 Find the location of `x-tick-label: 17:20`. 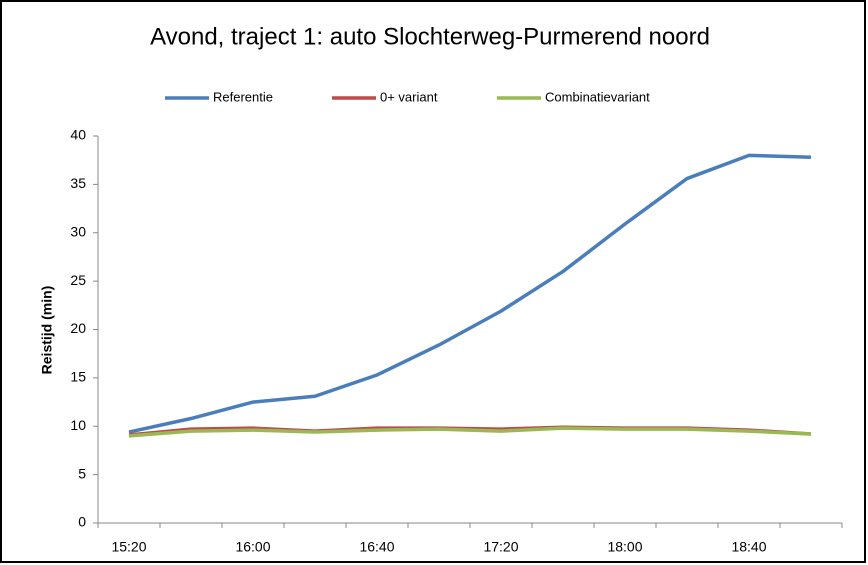

x-tick-label: 17:20 is located at coordinates (500, 547).